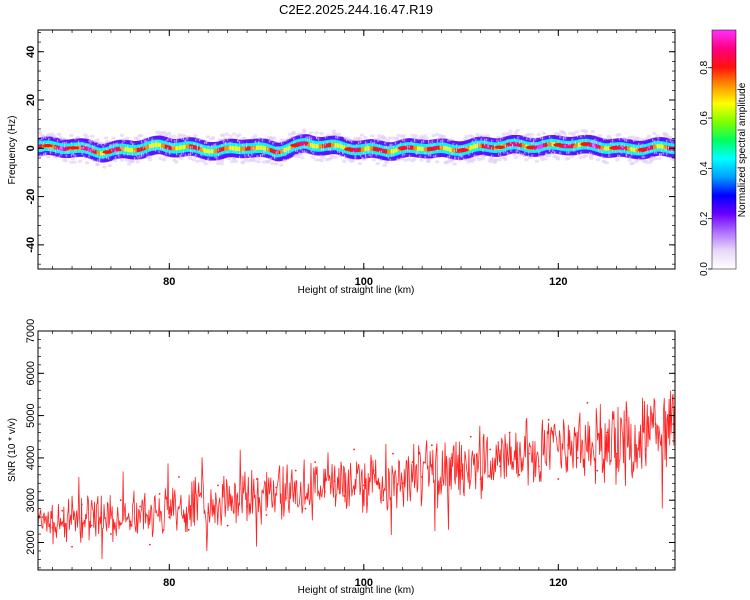  Describe the element at coordinates (364, 282) in the screenshot. I see `x-tick-label: 100` at that location.